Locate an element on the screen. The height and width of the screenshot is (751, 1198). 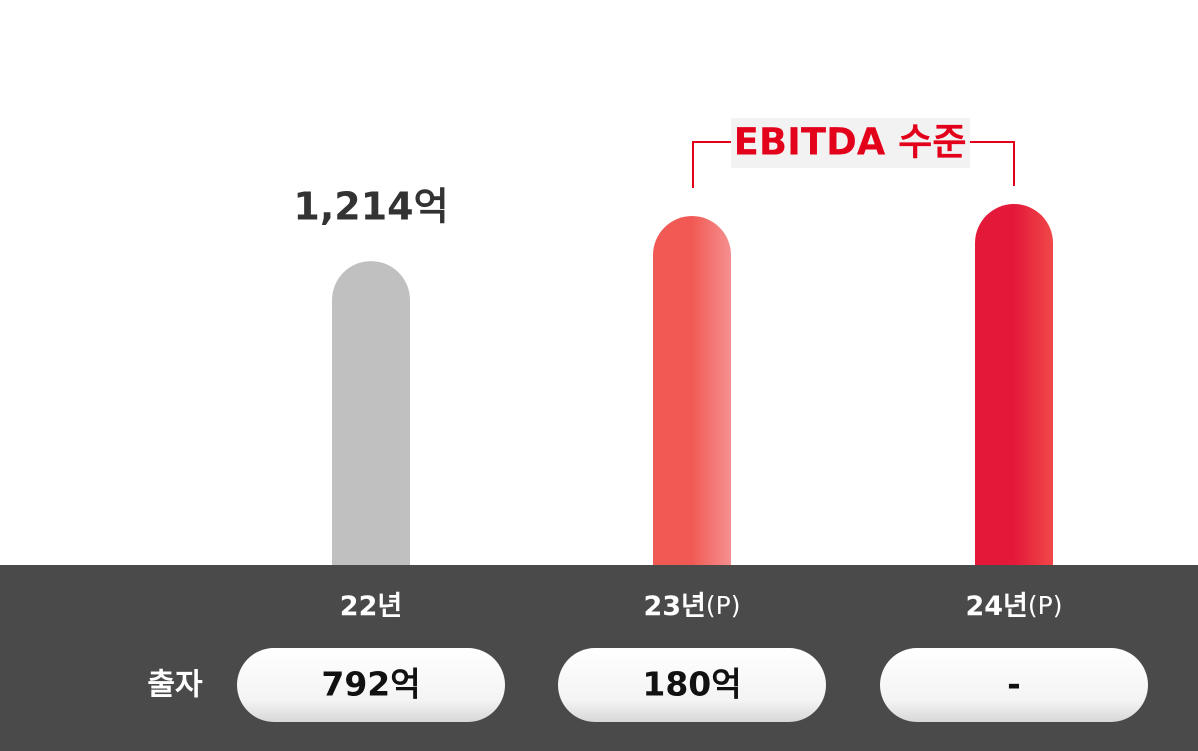
category: 23년 is located at coordinates (674, 606).